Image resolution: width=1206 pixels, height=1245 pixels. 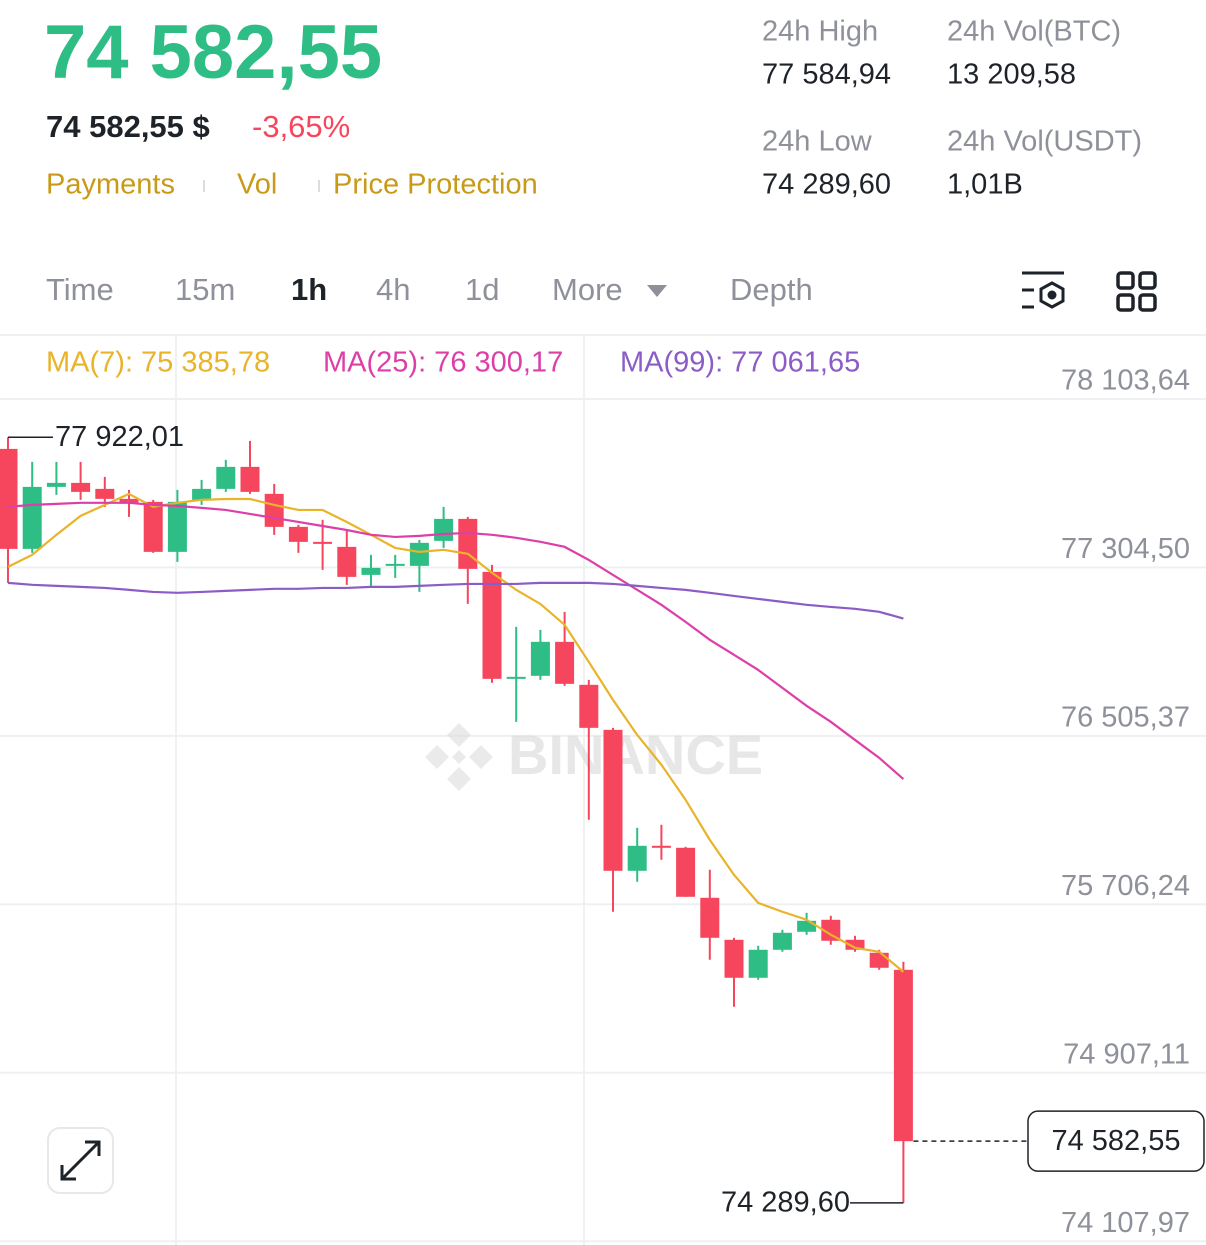 I want to click on stat-value: 74 289,60, so click(x=826, y=185).